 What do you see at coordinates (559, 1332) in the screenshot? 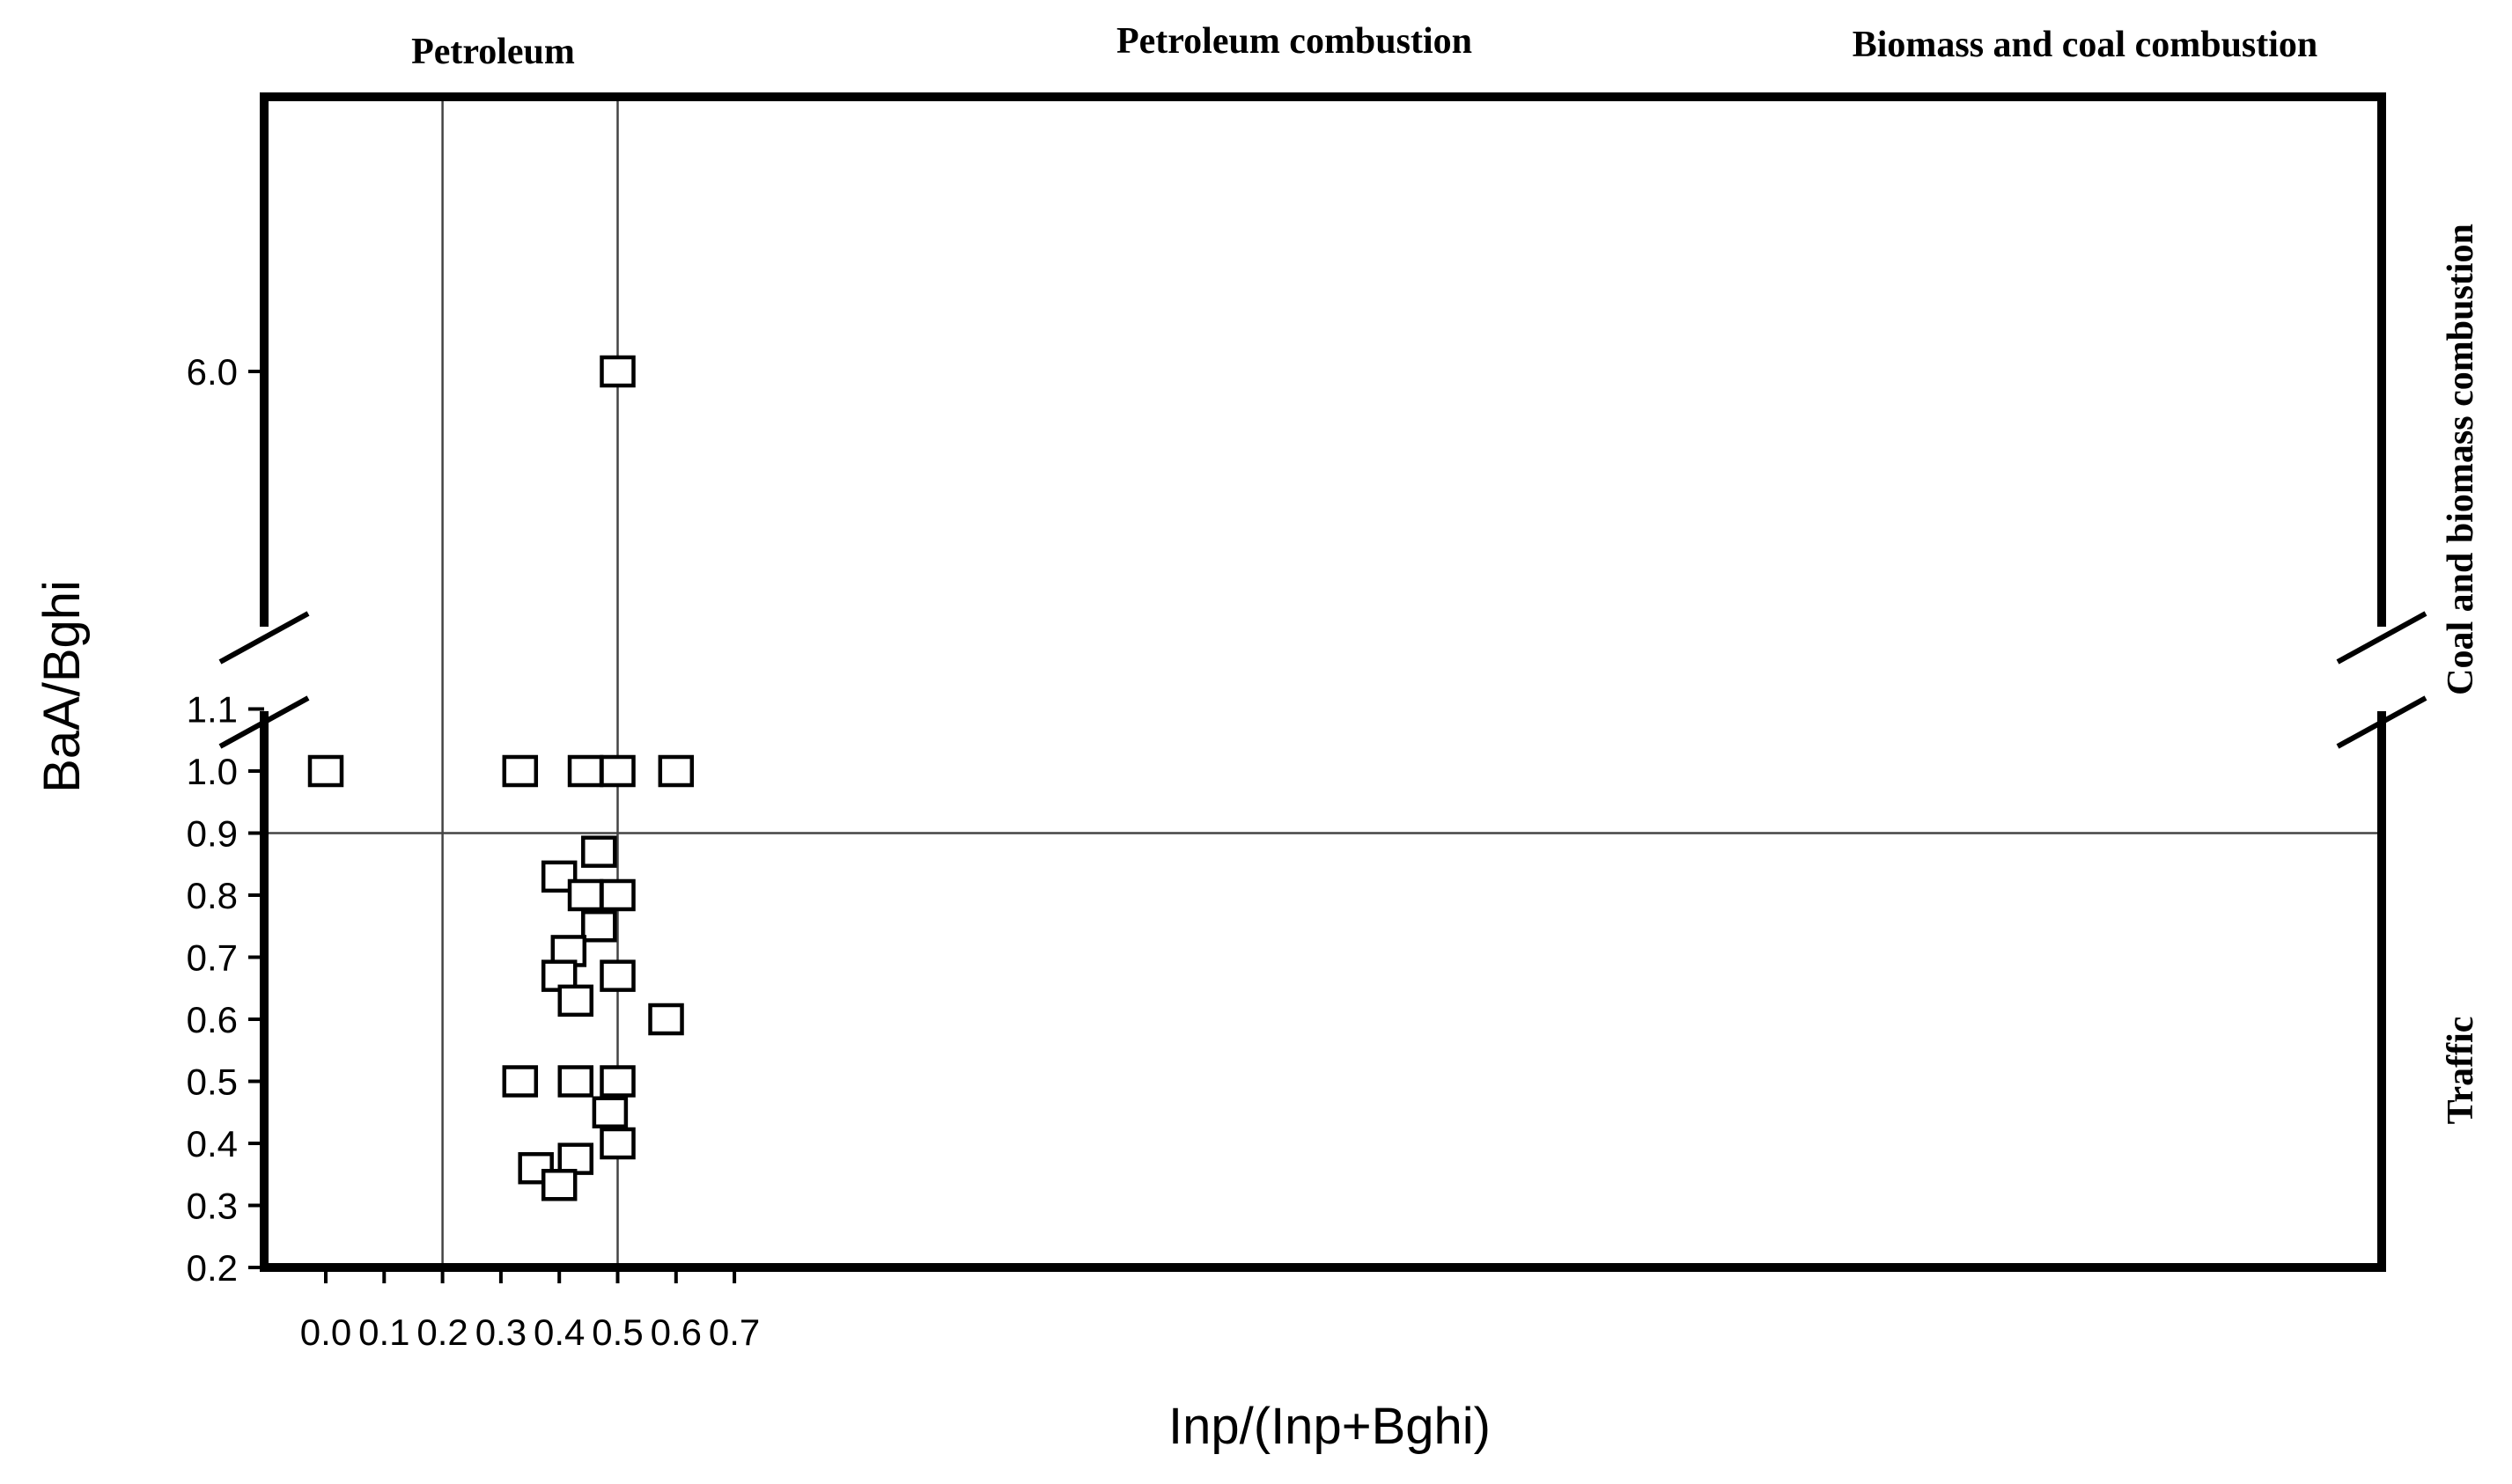
I see `x-tick-label-4: 0.4` at bounding box center [559, 1332].